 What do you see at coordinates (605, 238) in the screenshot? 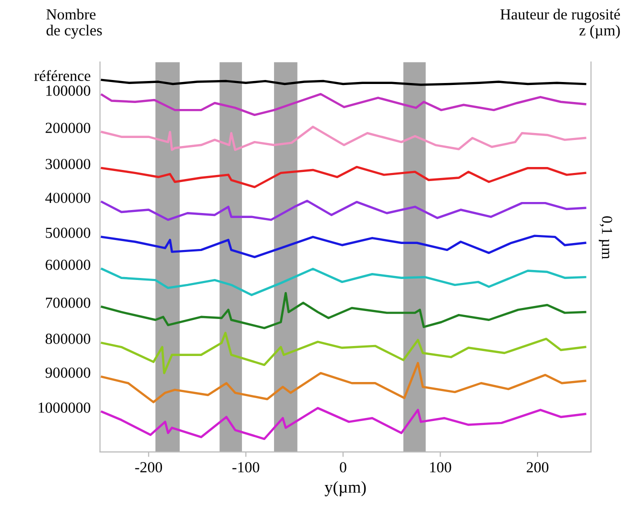
I see `text: 0,1 µm` at bounding box center [605, 238].